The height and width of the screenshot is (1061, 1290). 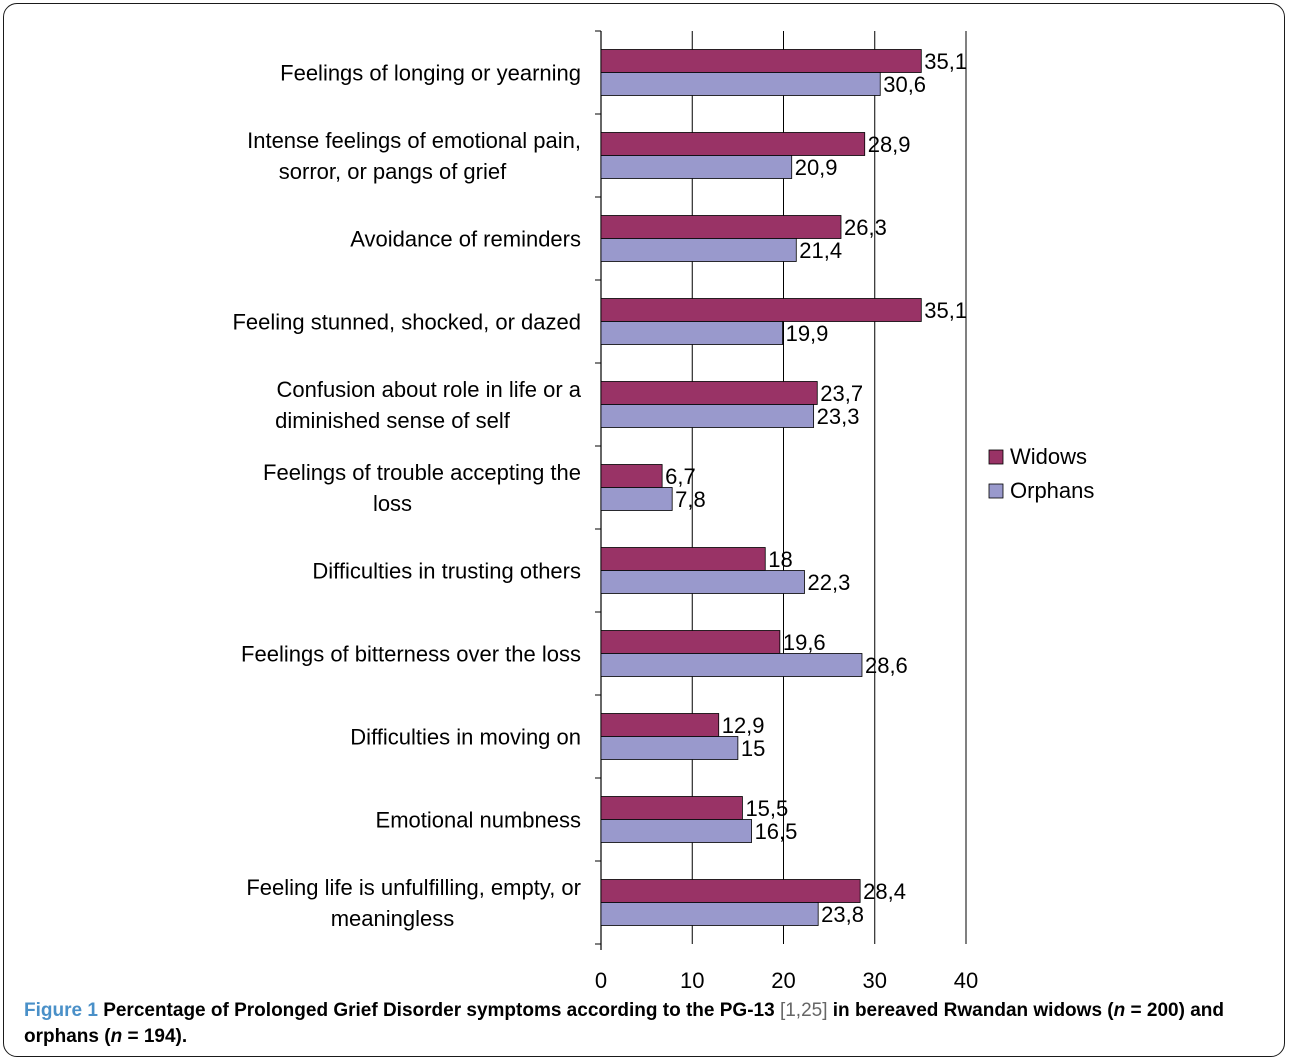 I want to click on category-label: Emotional numbness, so click(x=478, y=820).